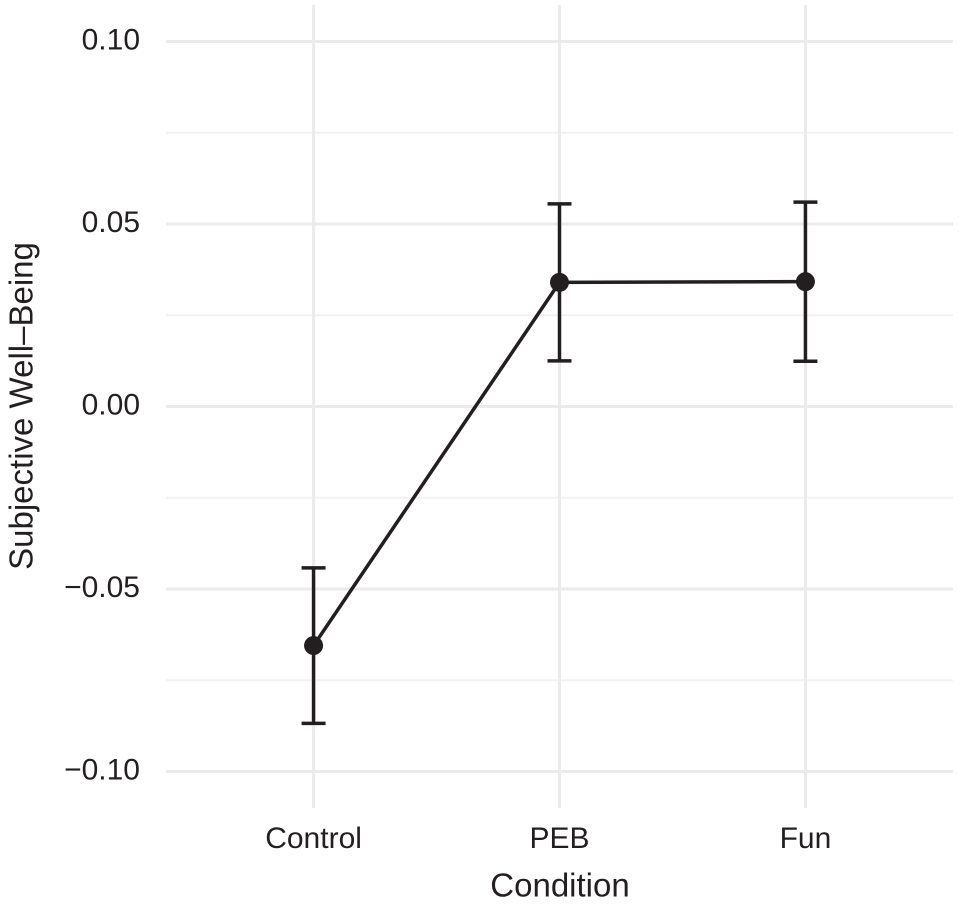  What do you see at coordinates (102, 587) in the screenshot?
I see `y-tick-label: −0.05` at bounding box center [102, 587].